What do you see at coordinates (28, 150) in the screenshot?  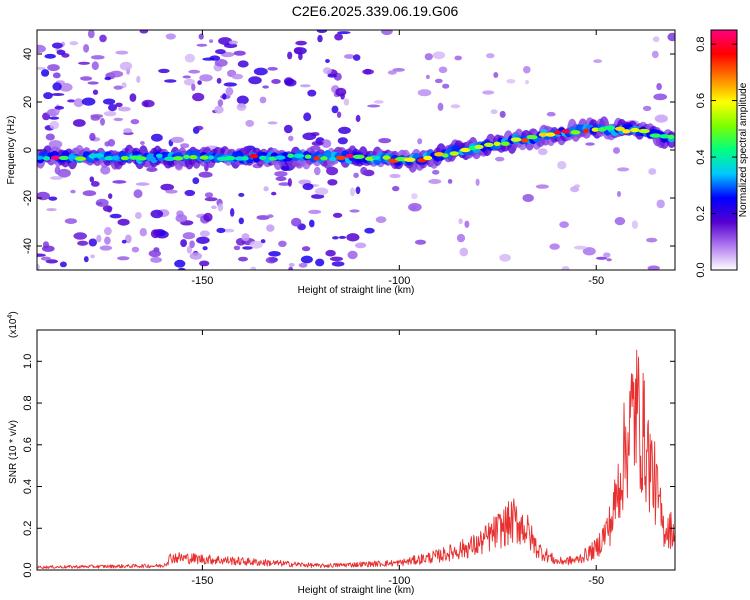 I see `y-tick-label: 0` at bounding box center [28, 150].